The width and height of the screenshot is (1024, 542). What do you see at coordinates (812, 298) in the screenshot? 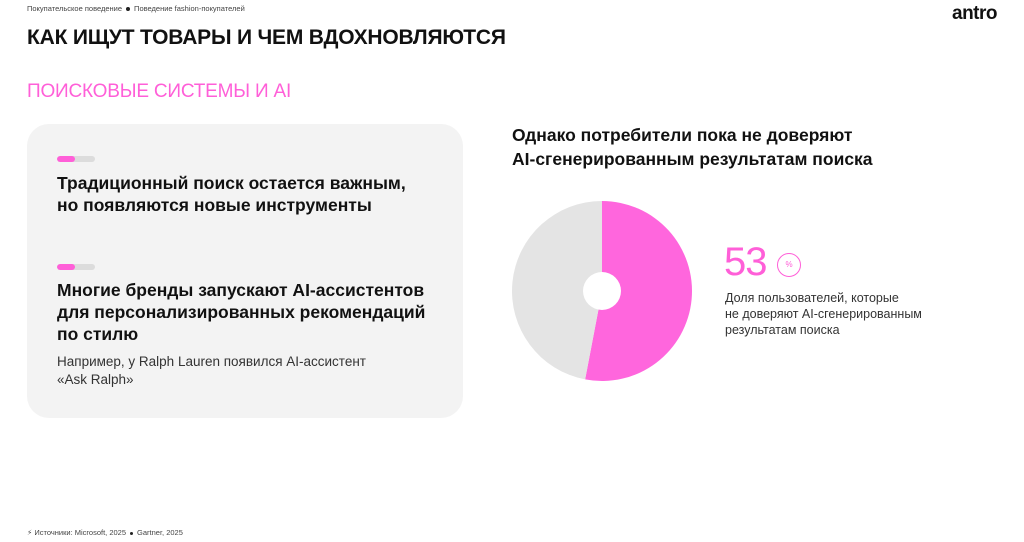
I see `text-line: Доля пользователей, которые` at bounding box center [812, 298].